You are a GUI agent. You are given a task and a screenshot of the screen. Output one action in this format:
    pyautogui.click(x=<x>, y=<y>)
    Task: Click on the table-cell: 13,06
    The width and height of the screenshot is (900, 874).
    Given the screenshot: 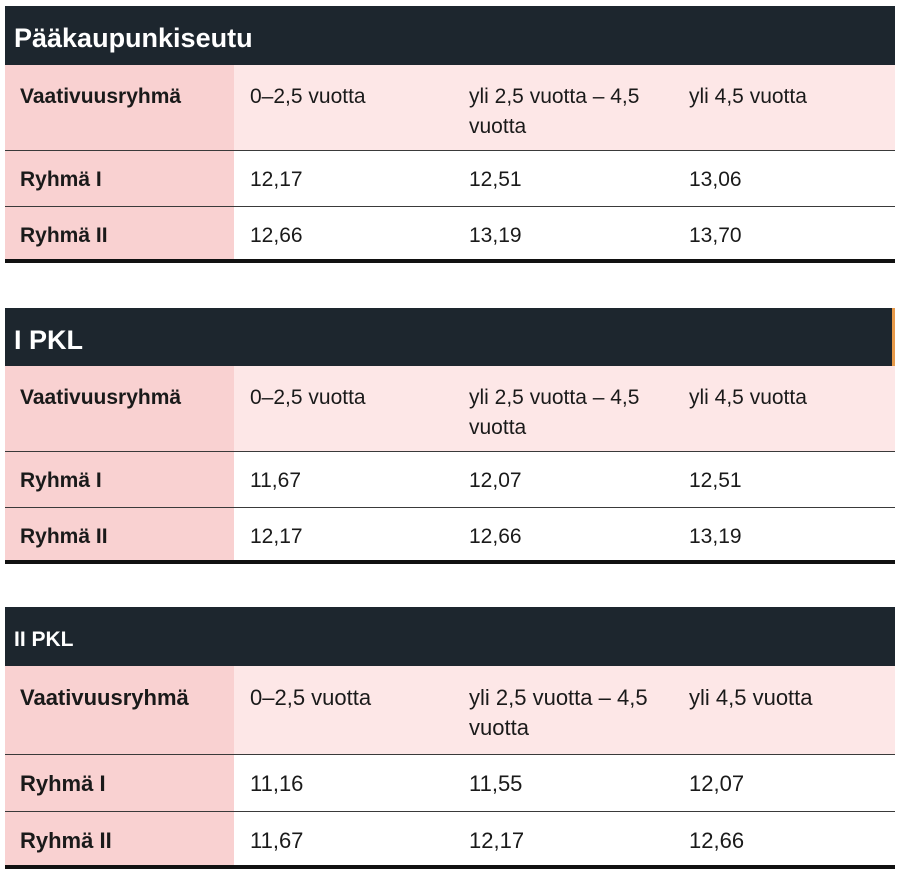 What is the action you would take?
    pyautogui.click(x=715, y=179)
    